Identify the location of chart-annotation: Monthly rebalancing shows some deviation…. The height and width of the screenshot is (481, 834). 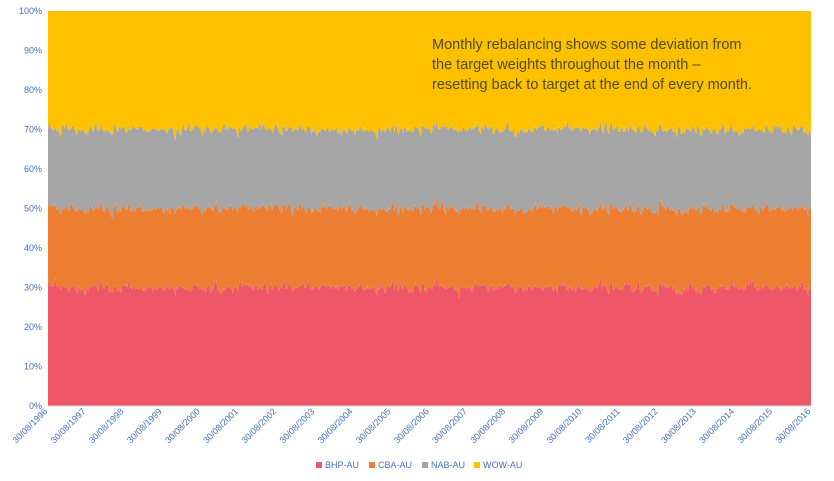
(592, 65).